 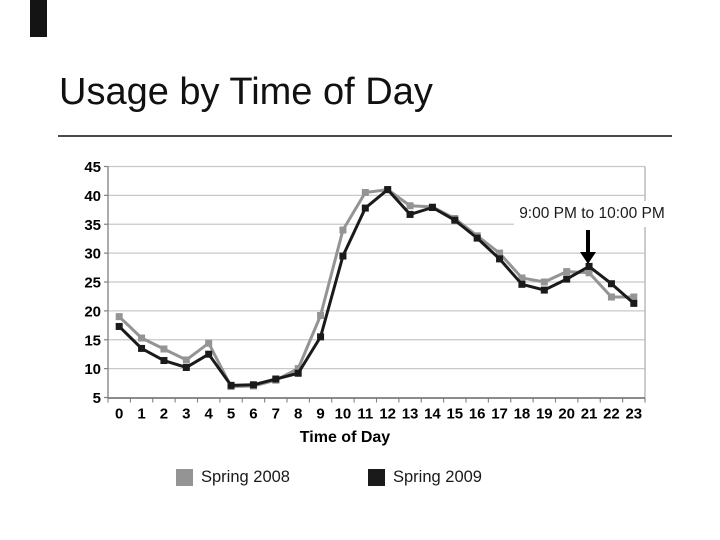 What do you see at coordinates (141, 414) in the screenshot?
I see `x-tick-label: 1` at bounding box center [141, 414].